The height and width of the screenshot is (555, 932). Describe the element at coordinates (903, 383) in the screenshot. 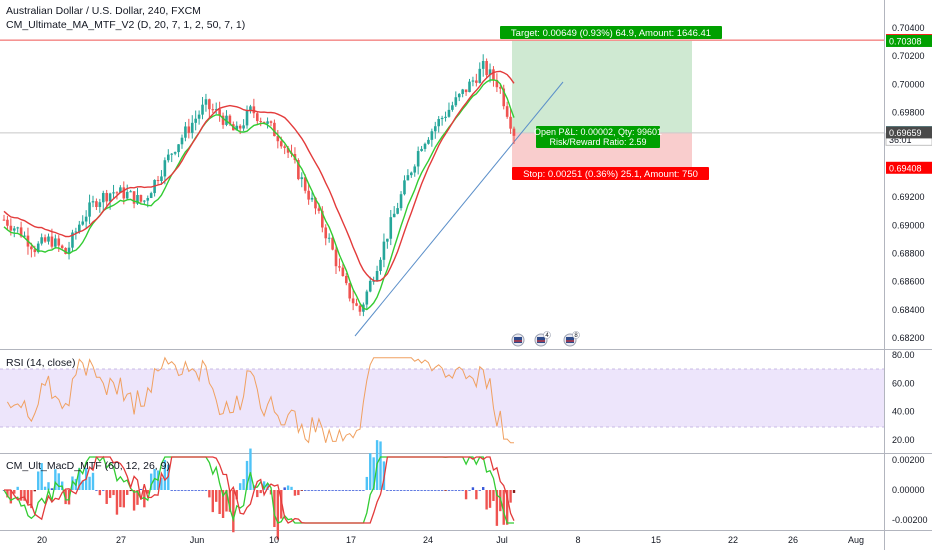

I see `rsi-tick-label: 60.00` at that location.